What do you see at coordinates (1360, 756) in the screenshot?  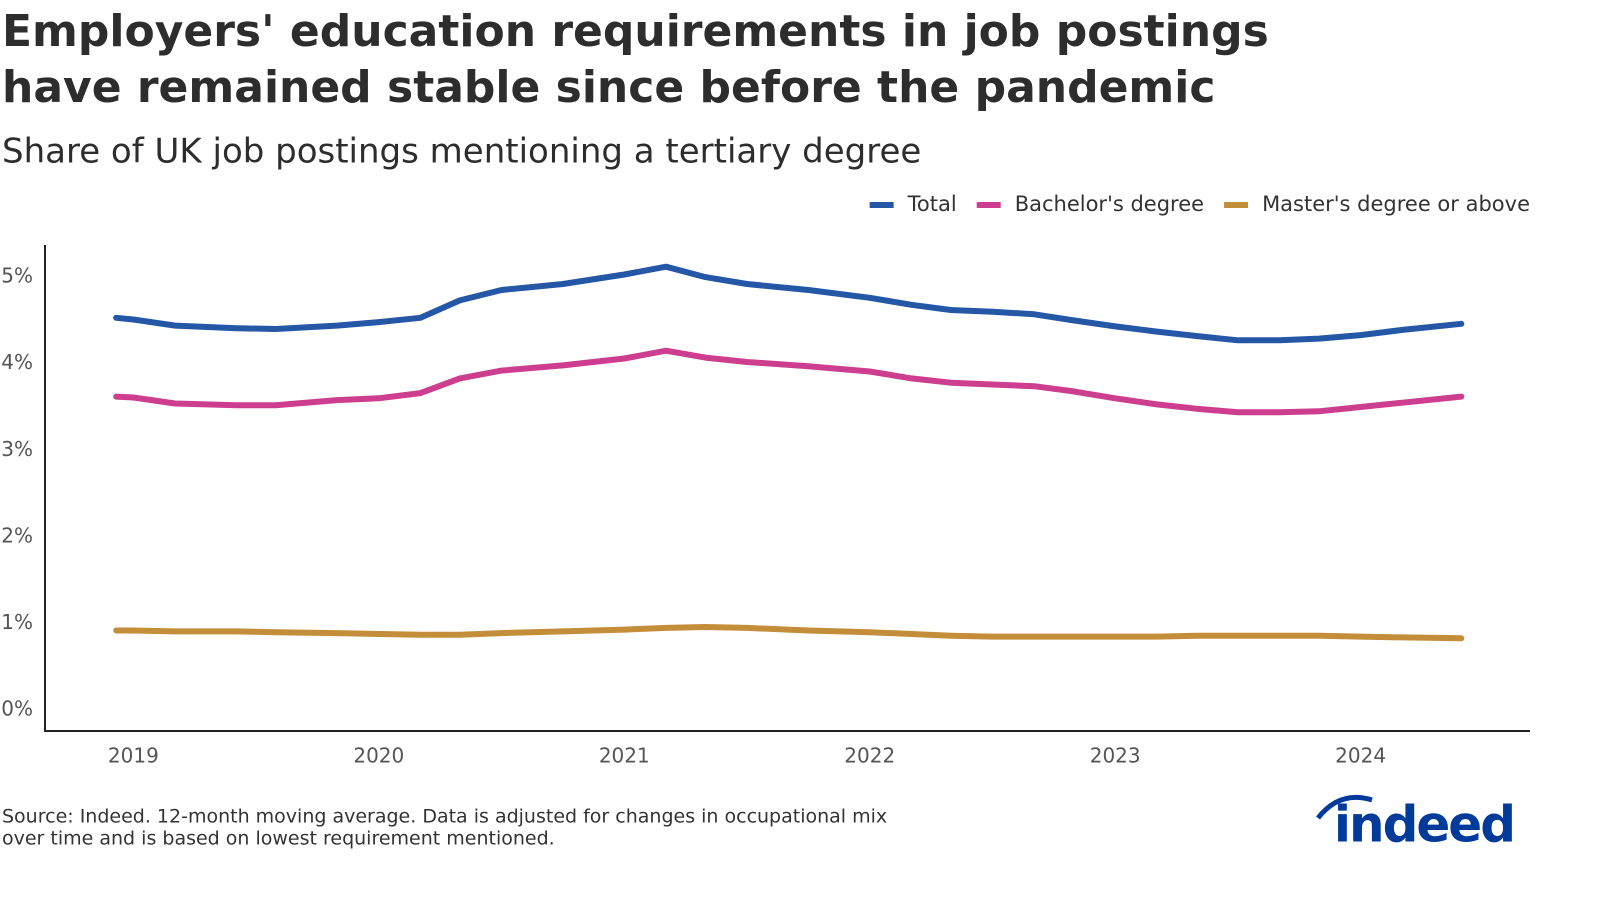 I see `x-tick-label: 2024` at bounding box center [1360, 756].